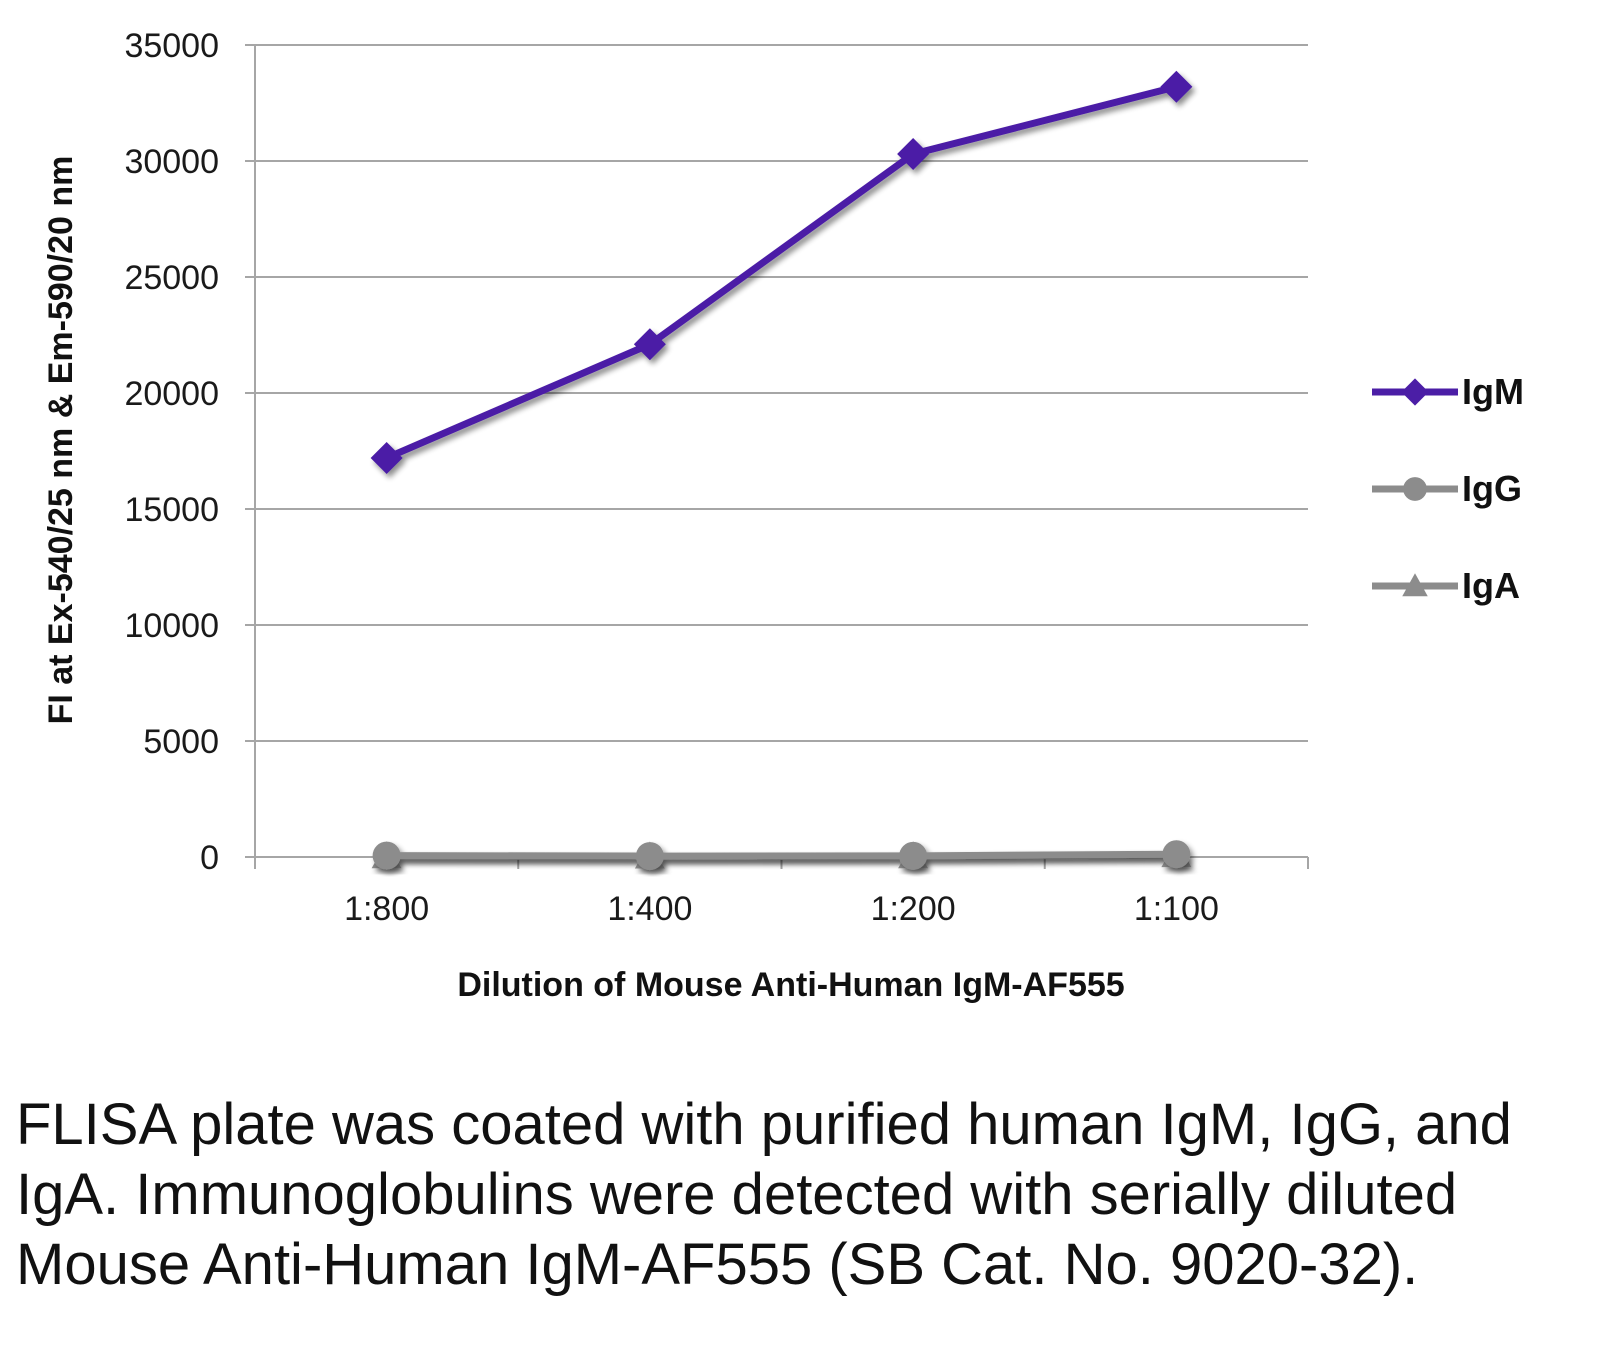 The height and width of the screenshot is (1367, 1608). Describe the element at coordinates (1448, 391) in the screenshot. I see `legend-item-igm: IgM` at that location.